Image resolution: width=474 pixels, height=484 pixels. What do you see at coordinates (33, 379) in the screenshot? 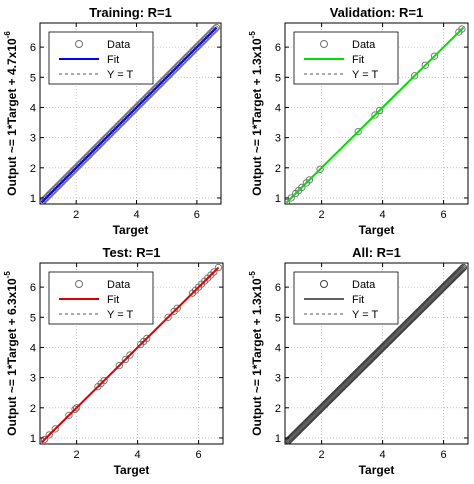
I see `test-y-tick-label: 3` at bounding box center [33, 379].